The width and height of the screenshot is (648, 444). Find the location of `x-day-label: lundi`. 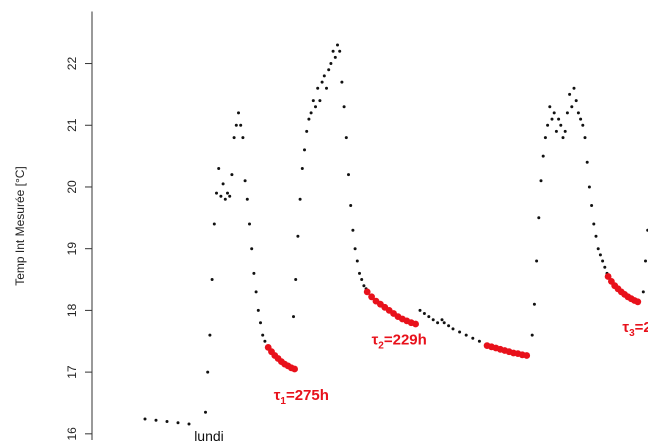

x-day-label: lundi is located at coordinates (209, 436).